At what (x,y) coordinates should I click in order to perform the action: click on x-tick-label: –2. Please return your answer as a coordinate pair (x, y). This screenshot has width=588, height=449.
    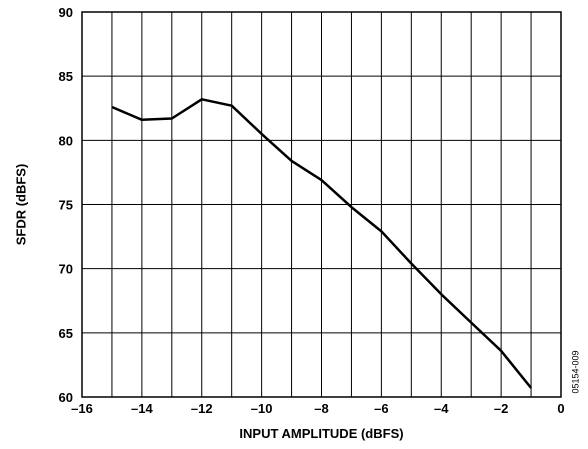
    Looking at the image, I should click on (501, 408).